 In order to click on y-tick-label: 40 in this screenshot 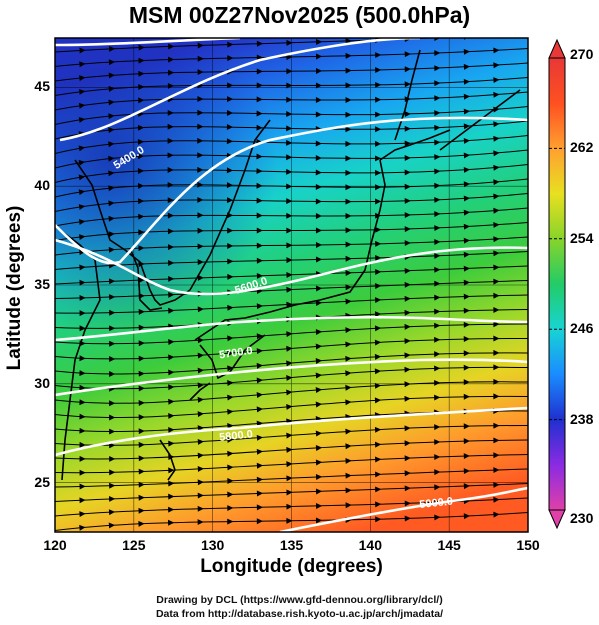, I will do `click(42, 185)`.